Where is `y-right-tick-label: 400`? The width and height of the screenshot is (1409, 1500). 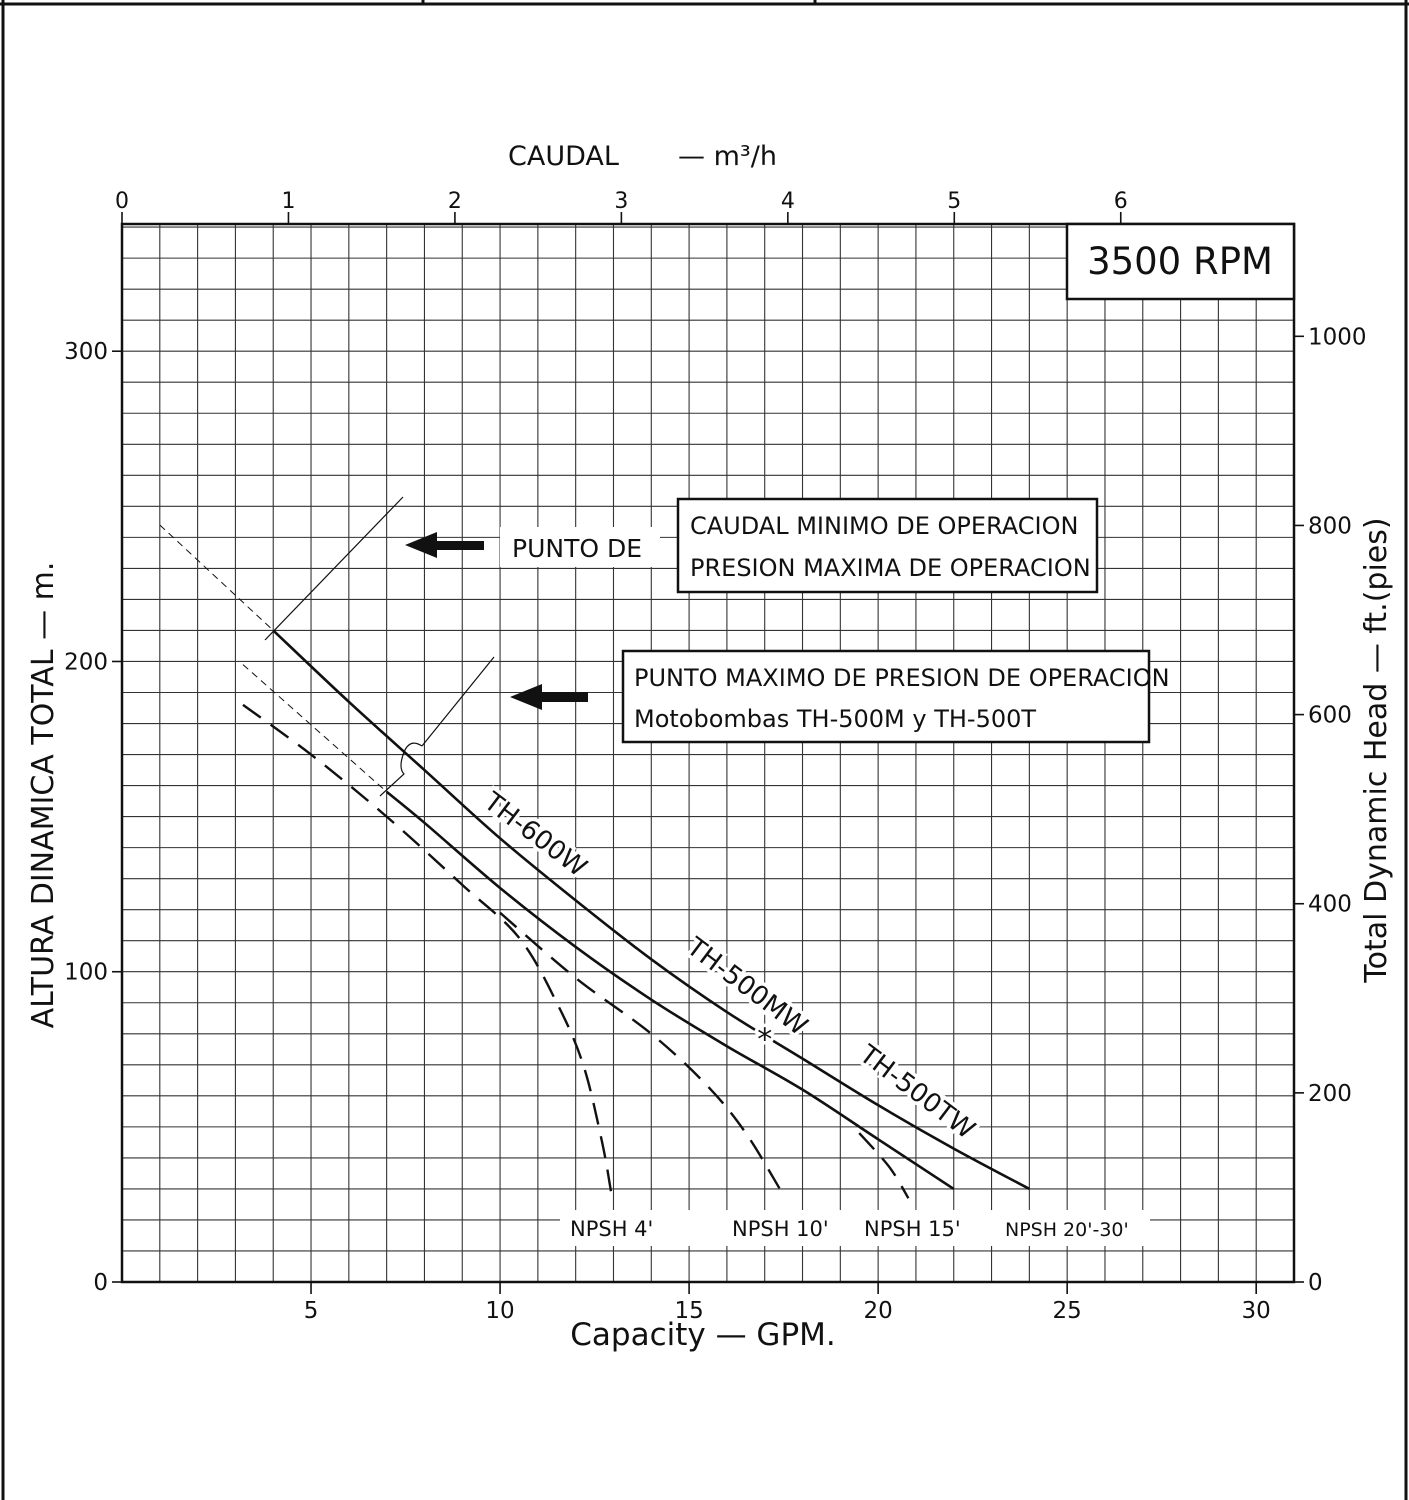 y-right-tick-label: 400 is located at coordinates (1330, 905).